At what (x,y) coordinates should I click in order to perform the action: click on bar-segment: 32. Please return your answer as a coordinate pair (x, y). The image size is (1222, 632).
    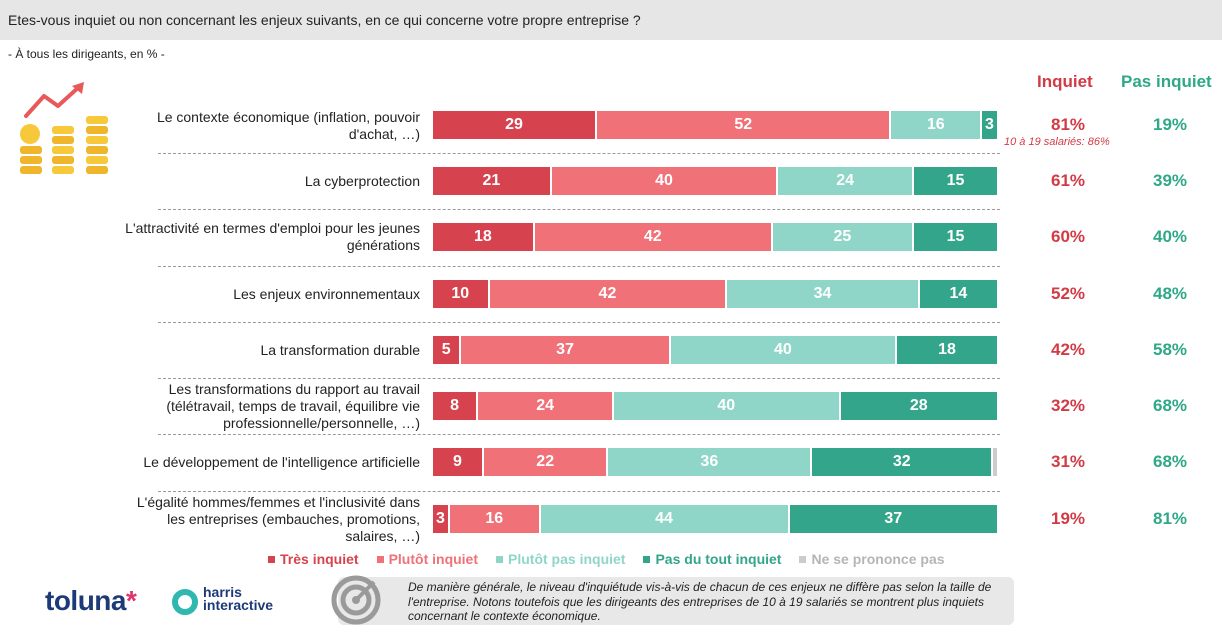
    Looking at the image, I should click on (903, 462).